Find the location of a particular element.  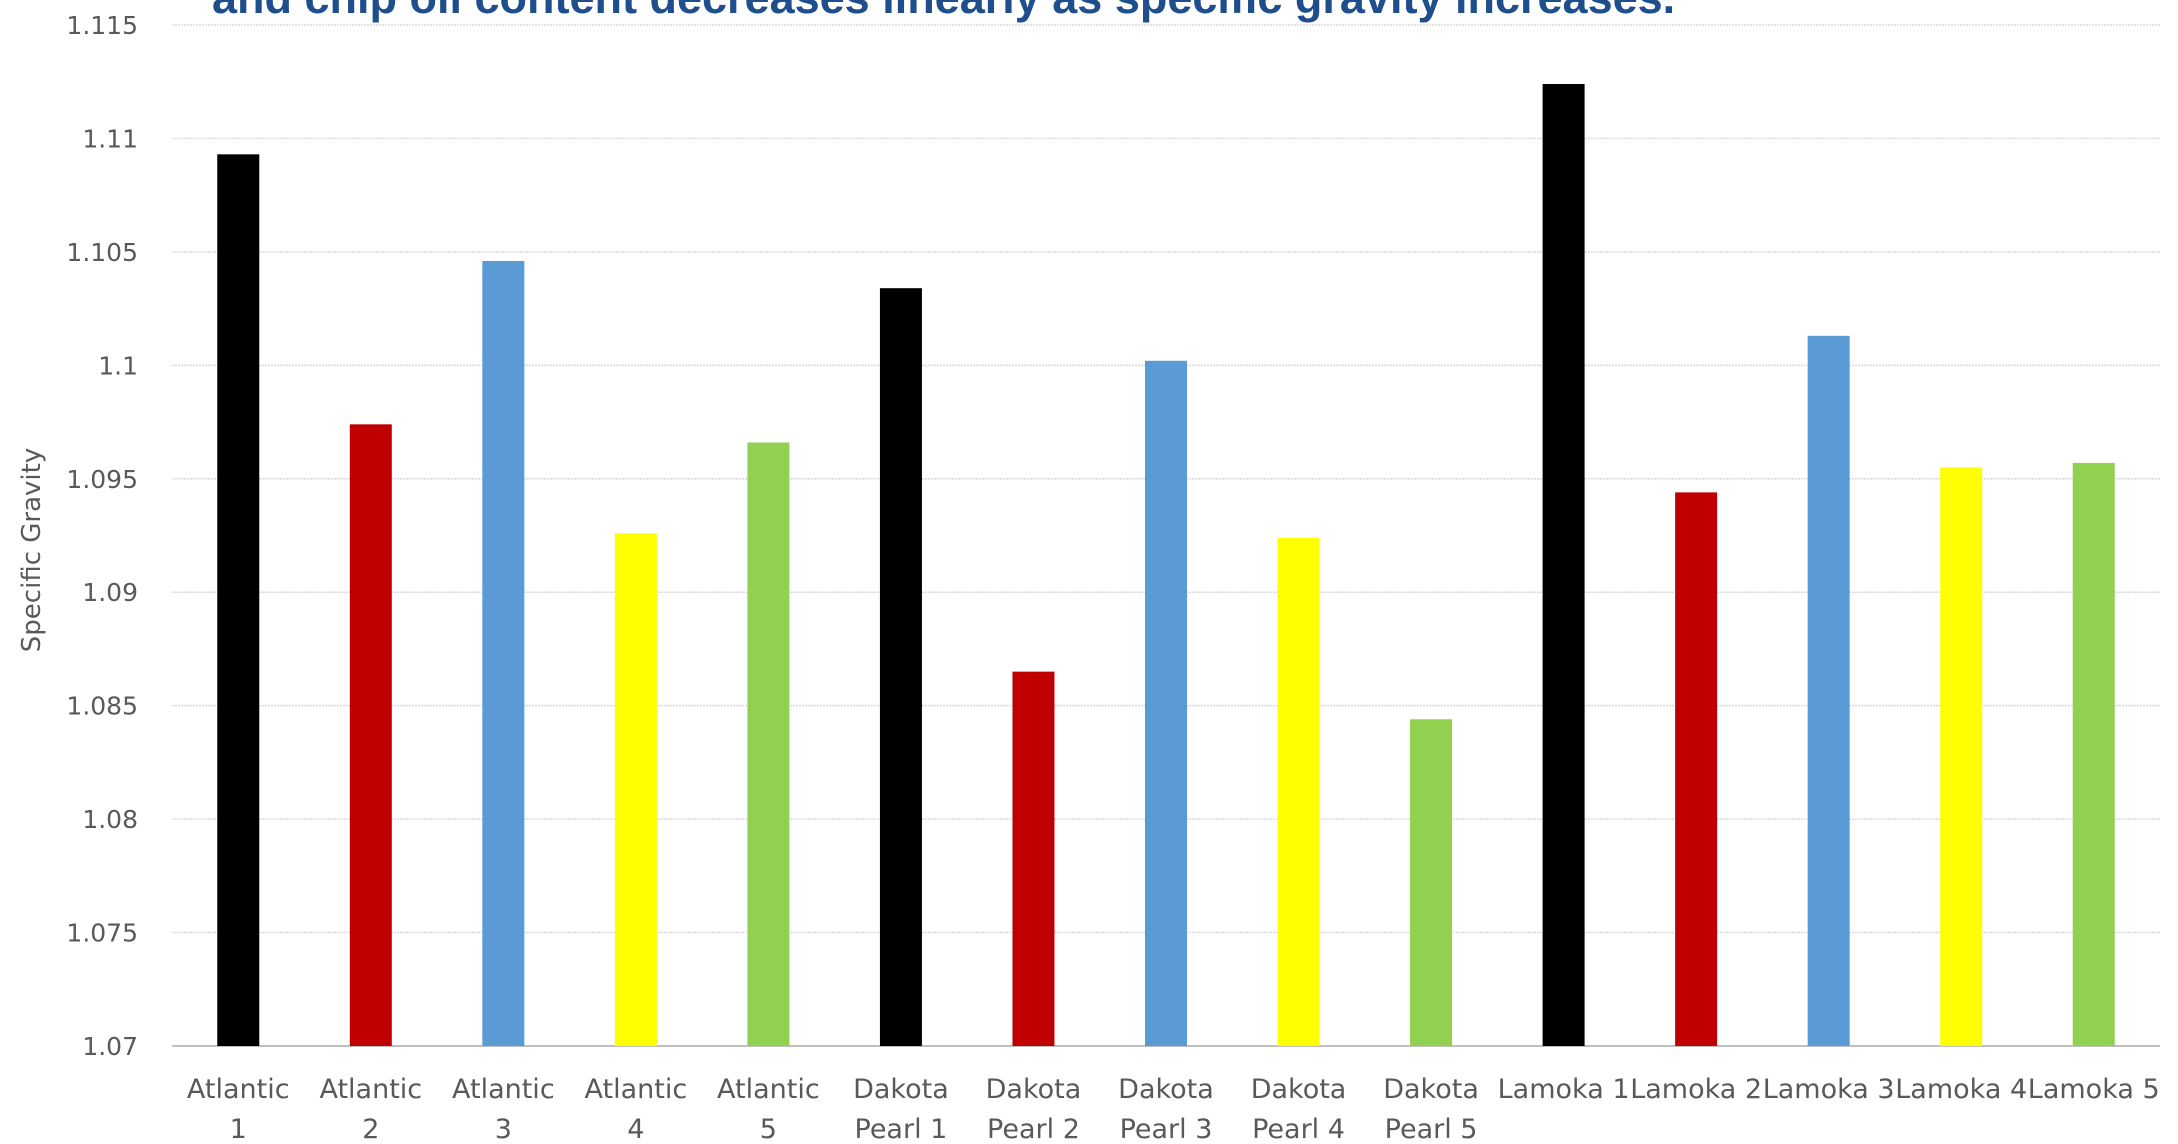

y-tick-label: 1.08 is located at coordinates (110, 819).